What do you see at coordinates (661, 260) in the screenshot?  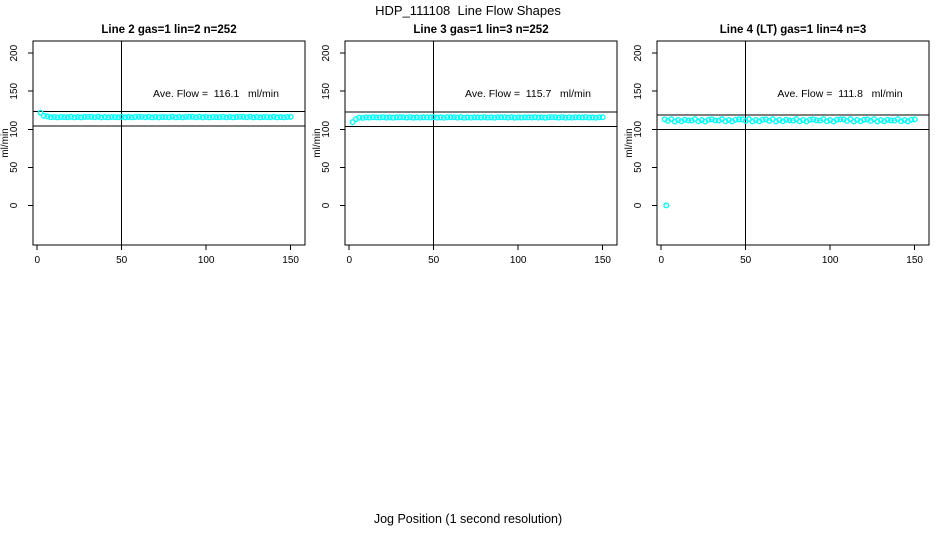 I see `x-tick-label: 0` at bounding box center [661, 260].